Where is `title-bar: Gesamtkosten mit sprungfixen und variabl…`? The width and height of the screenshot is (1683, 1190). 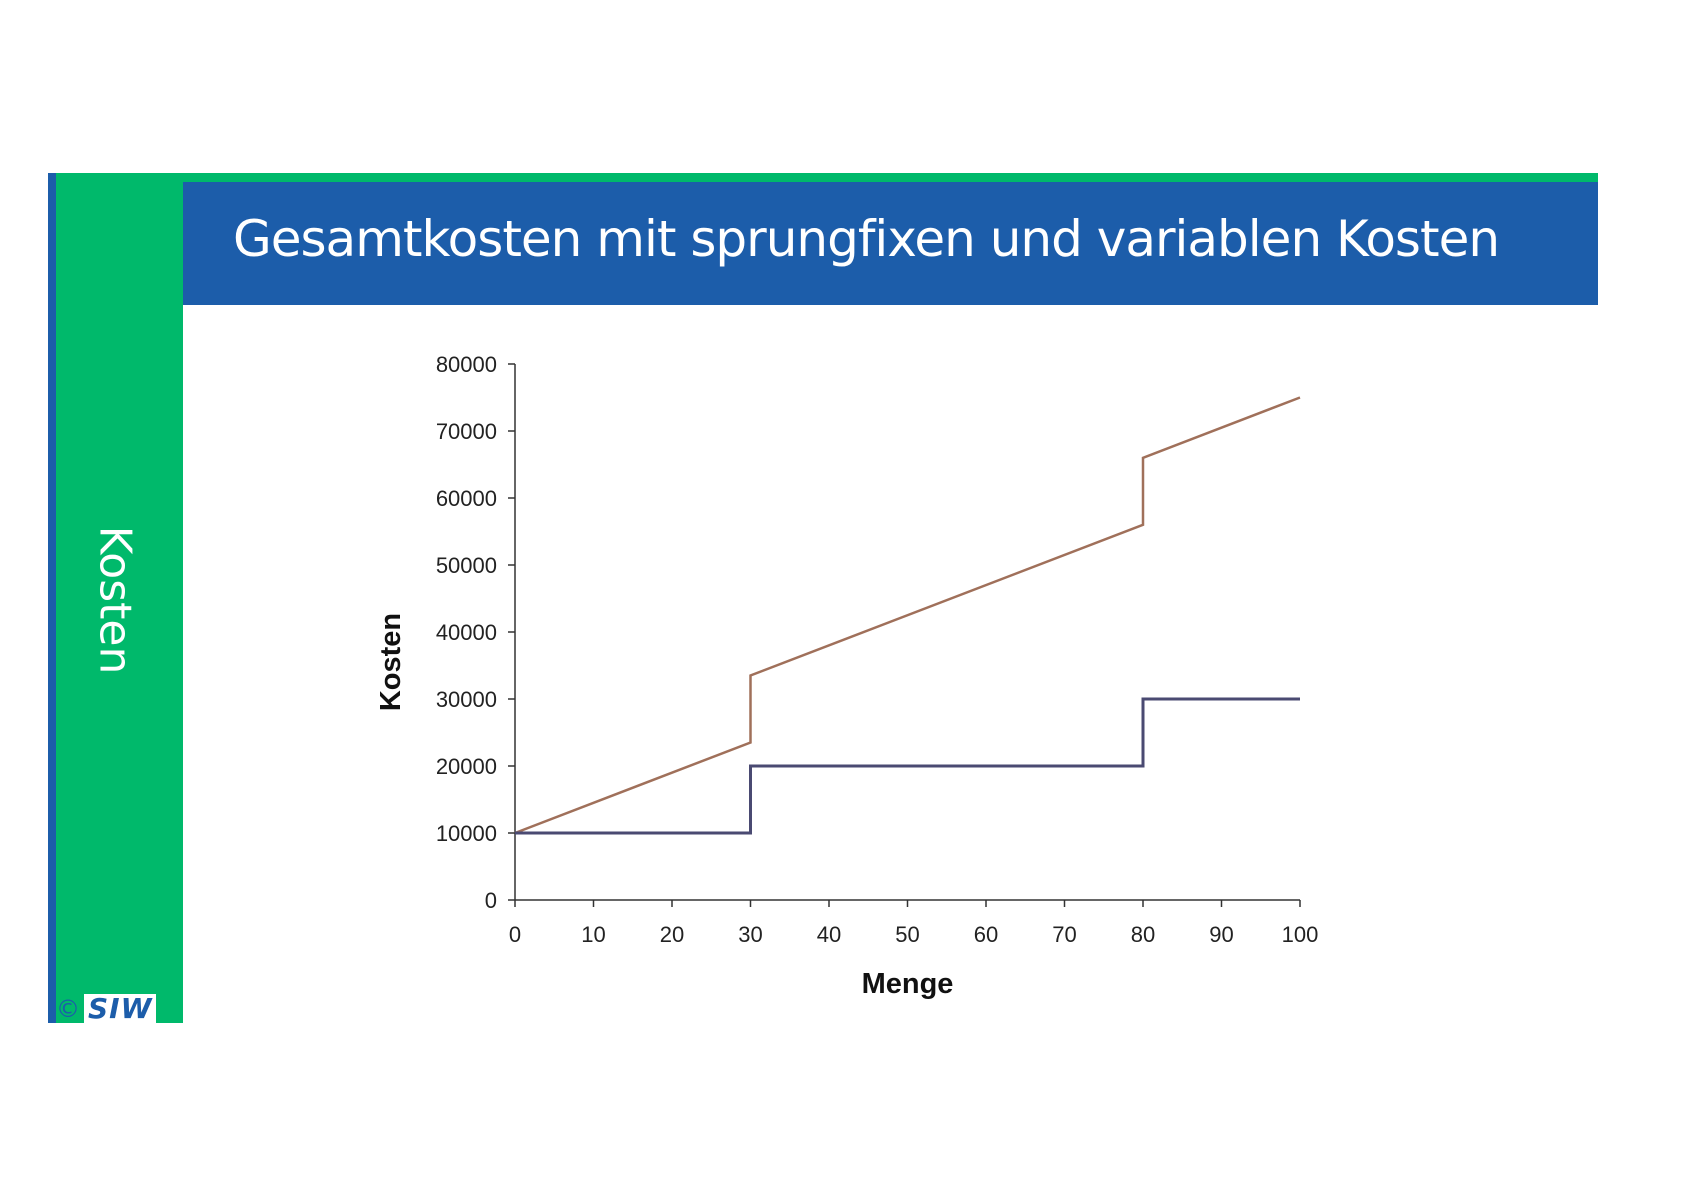
title-bar: Gesamtkosten mit sprungfixen und variabl… is located at coordinates (890, 243).